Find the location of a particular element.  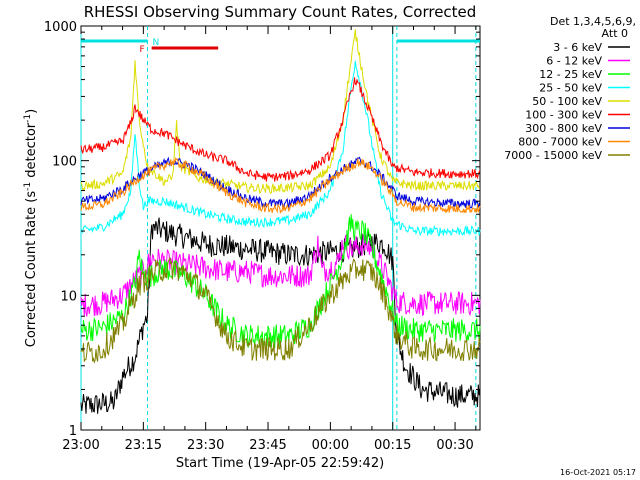

legend-label: 25 - 50 keV is located at coordinates (570, 88).